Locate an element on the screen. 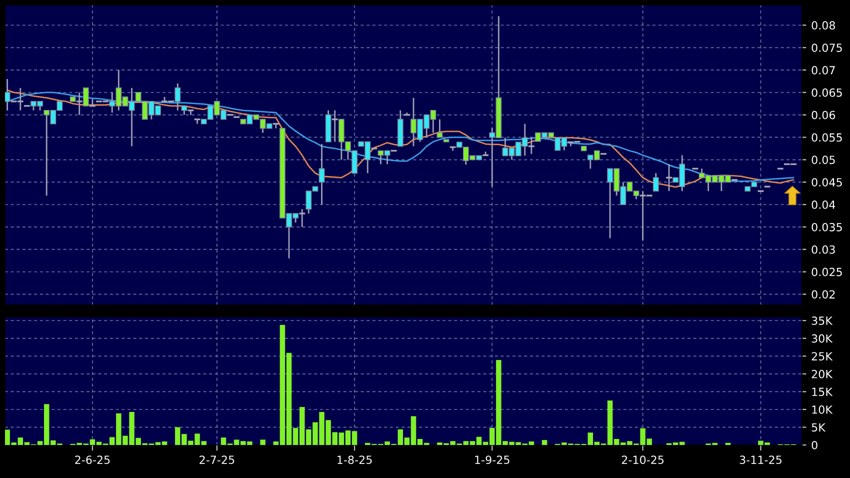 This screenshot has height=478, width=850. y-tick-label: 0.04 is located at coordinates (824, 204).